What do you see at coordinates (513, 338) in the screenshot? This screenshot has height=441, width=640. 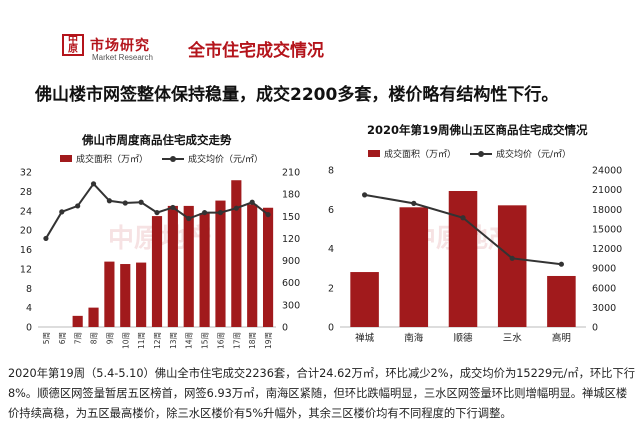 I see `x-axis-tick-label: 三水` at bounding box center [513, 338].